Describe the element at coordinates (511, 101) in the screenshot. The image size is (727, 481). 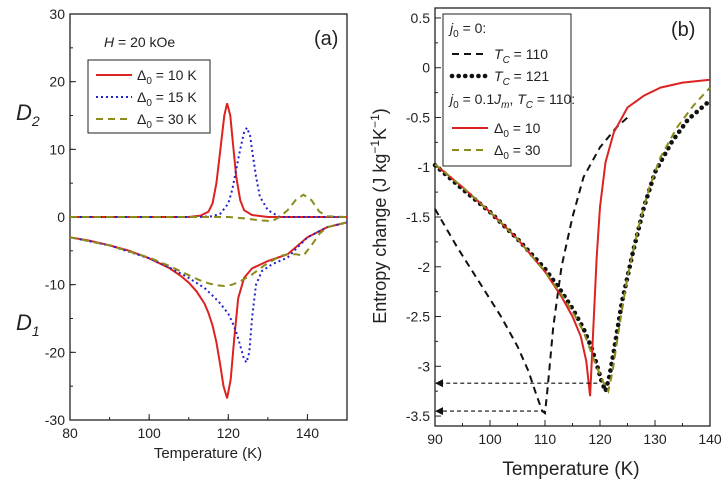
I see `panel-b-legend-header: j0 = 0.1Jm, TC = 110:` at that location.